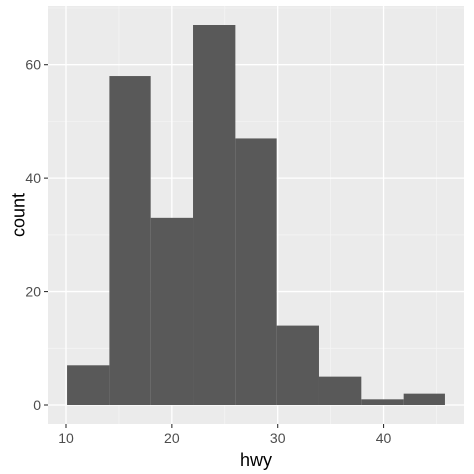 This screenshot has width=474, height=474. What do you see at coordinates (172, 438) in the screenshot?
I see `x-tick-label: 20` at bounding box center [172, 438].